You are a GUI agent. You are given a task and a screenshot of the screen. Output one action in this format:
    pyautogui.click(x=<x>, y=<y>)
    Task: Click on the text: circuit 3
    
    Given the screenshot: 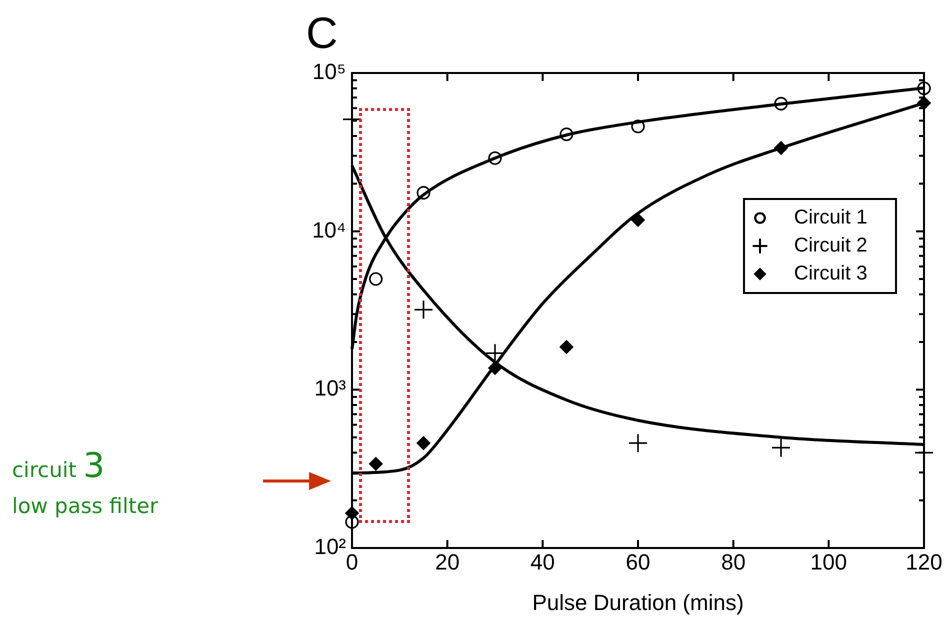 What is the action you would take?
    pyautogui.click(x=58, y=466)
    